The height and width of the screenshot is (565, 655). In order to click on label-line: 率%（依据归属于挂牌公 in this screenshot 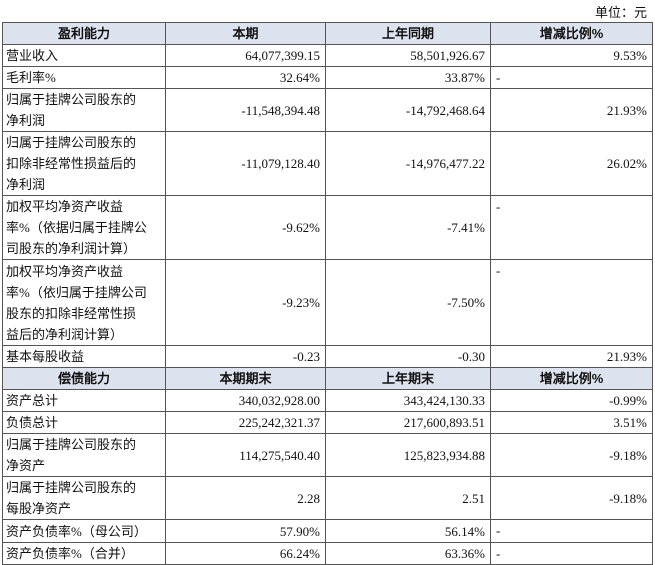, I will do `click(76, 227)`.